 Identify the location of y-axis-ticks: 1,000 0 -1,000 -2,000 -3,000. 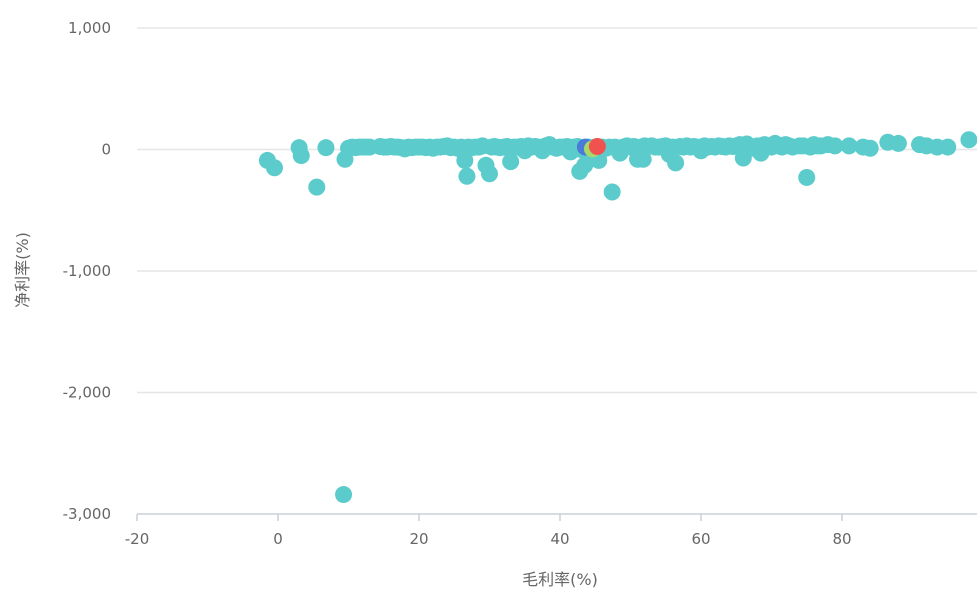
(87, 271).